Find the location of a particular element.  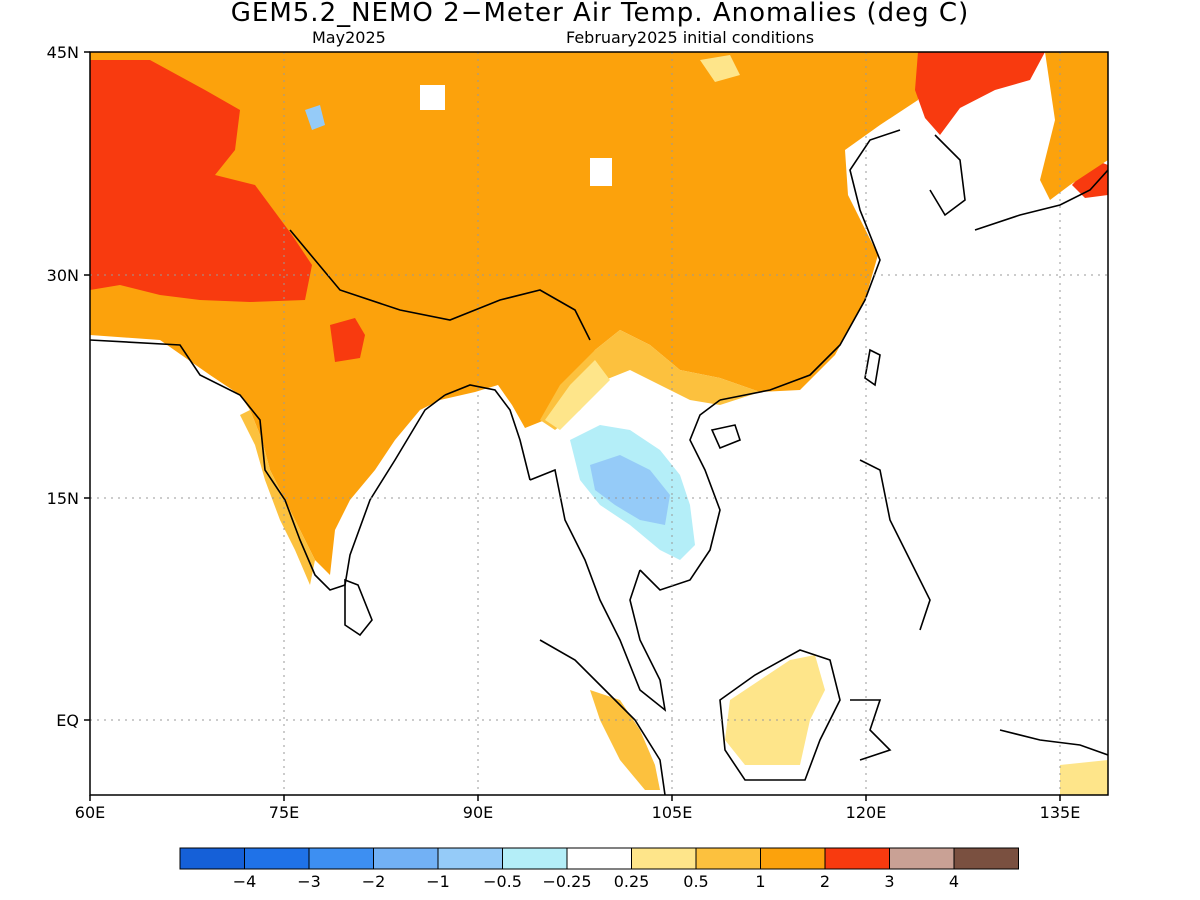

anomaly-region-0.25to0.5-sumatra is located at coordinates (625, 740).